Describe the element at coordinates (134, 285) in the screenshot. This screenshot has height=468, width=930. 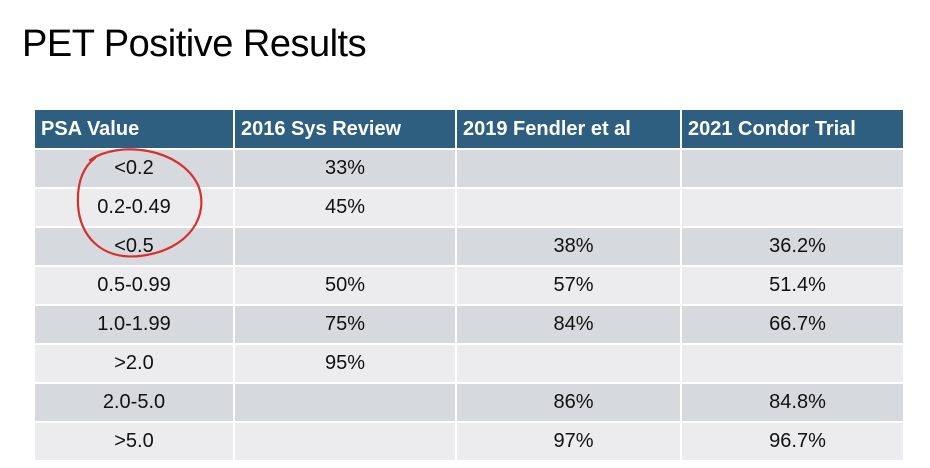
I see `psa-value-cell: 0.5-0.99` at that location.